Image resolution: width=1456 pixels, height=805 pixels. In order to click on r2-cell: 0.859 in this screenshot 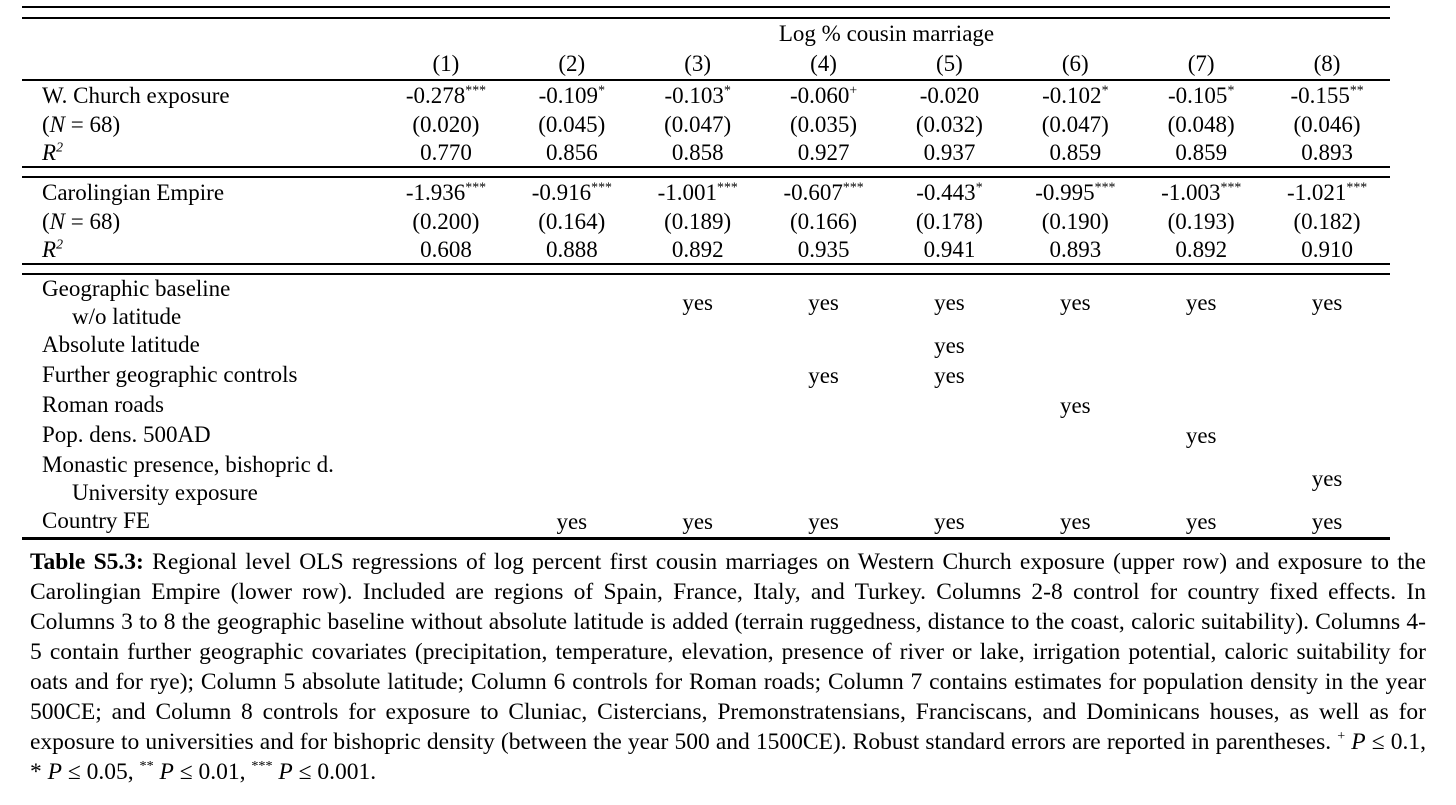, I will do `click(1075, 152)`.